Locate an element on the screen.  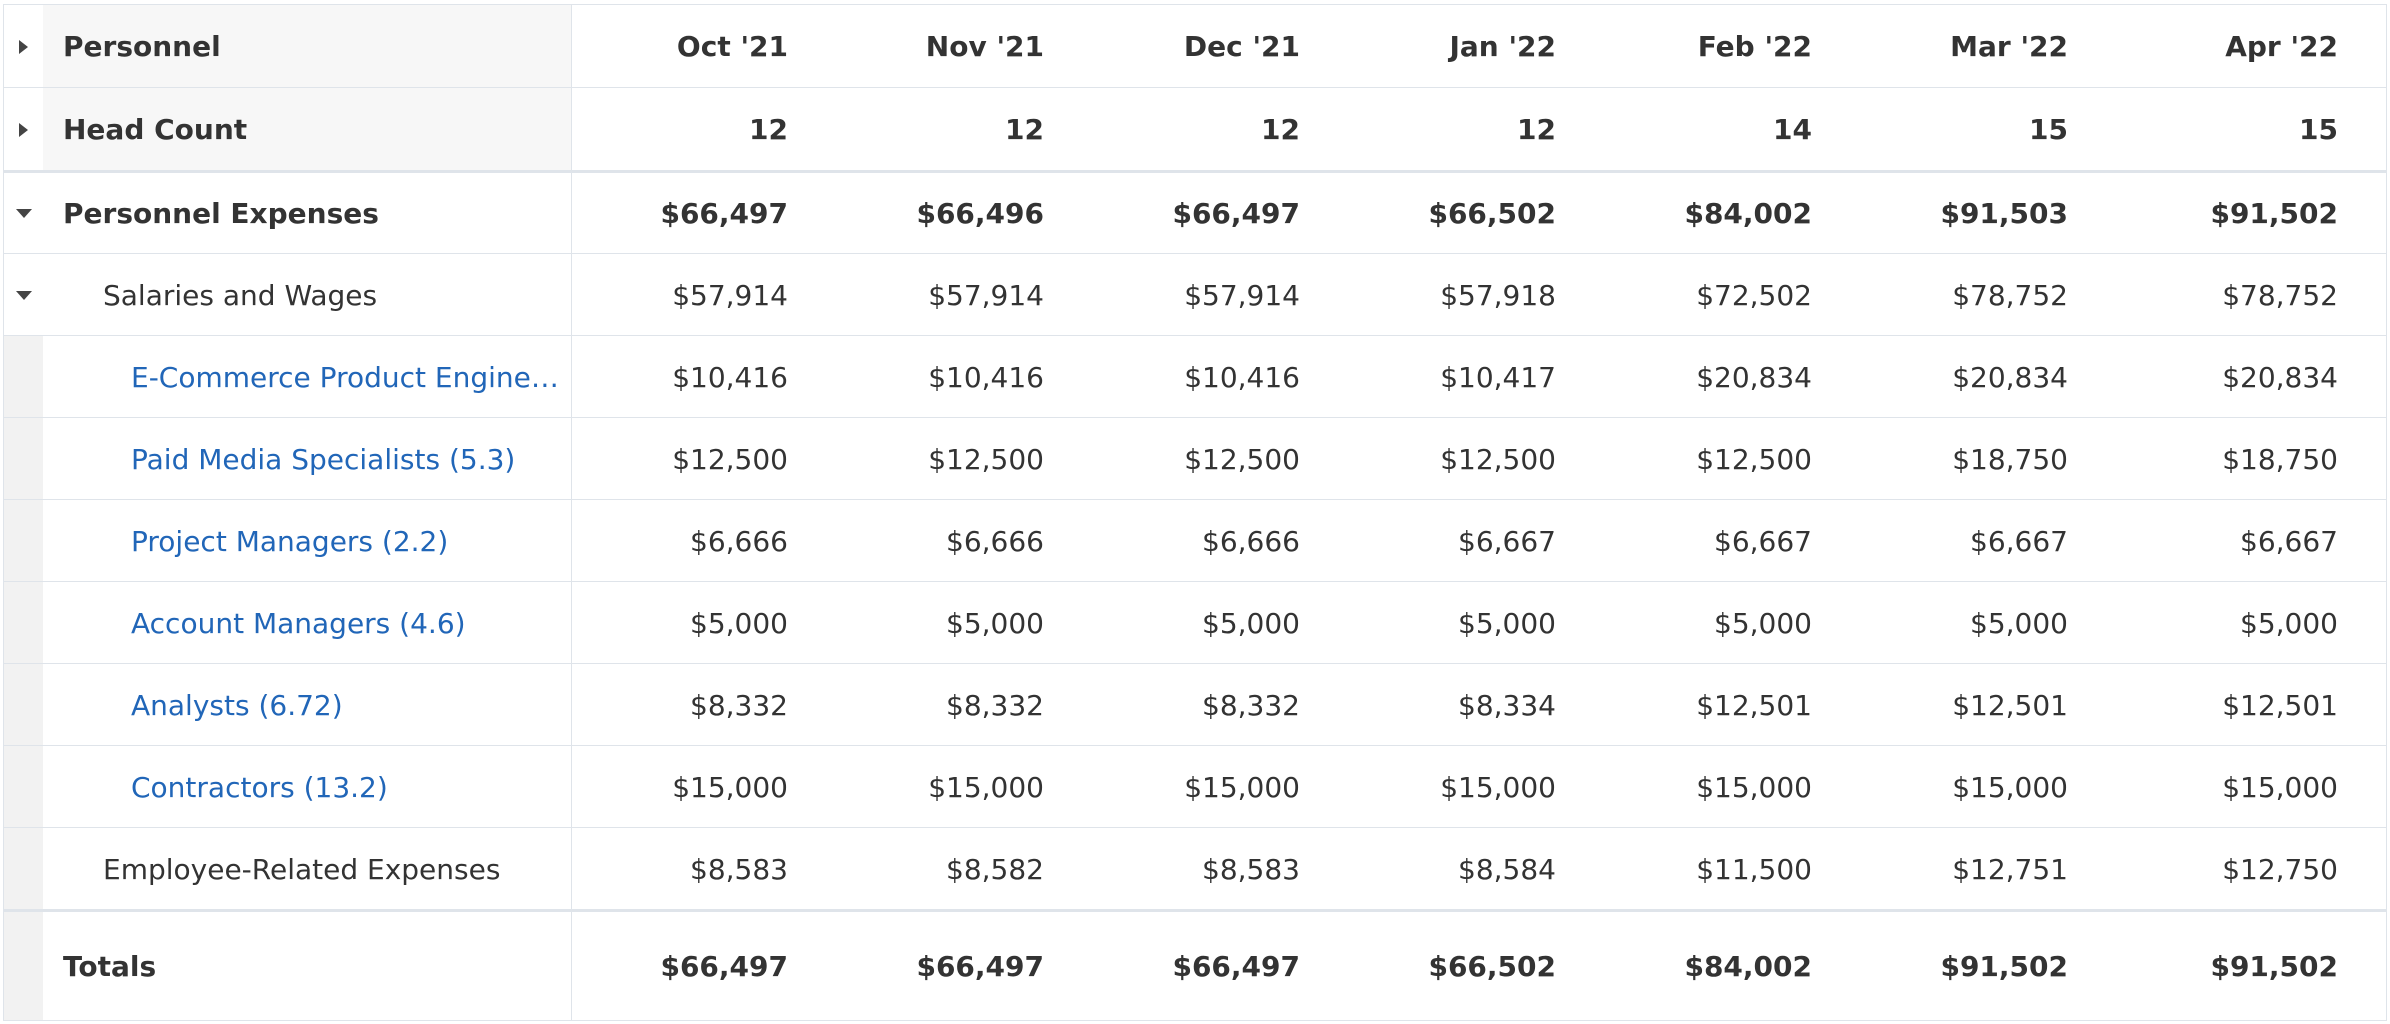
table-cell: $91,502 is located at coordinates (2274, 213).